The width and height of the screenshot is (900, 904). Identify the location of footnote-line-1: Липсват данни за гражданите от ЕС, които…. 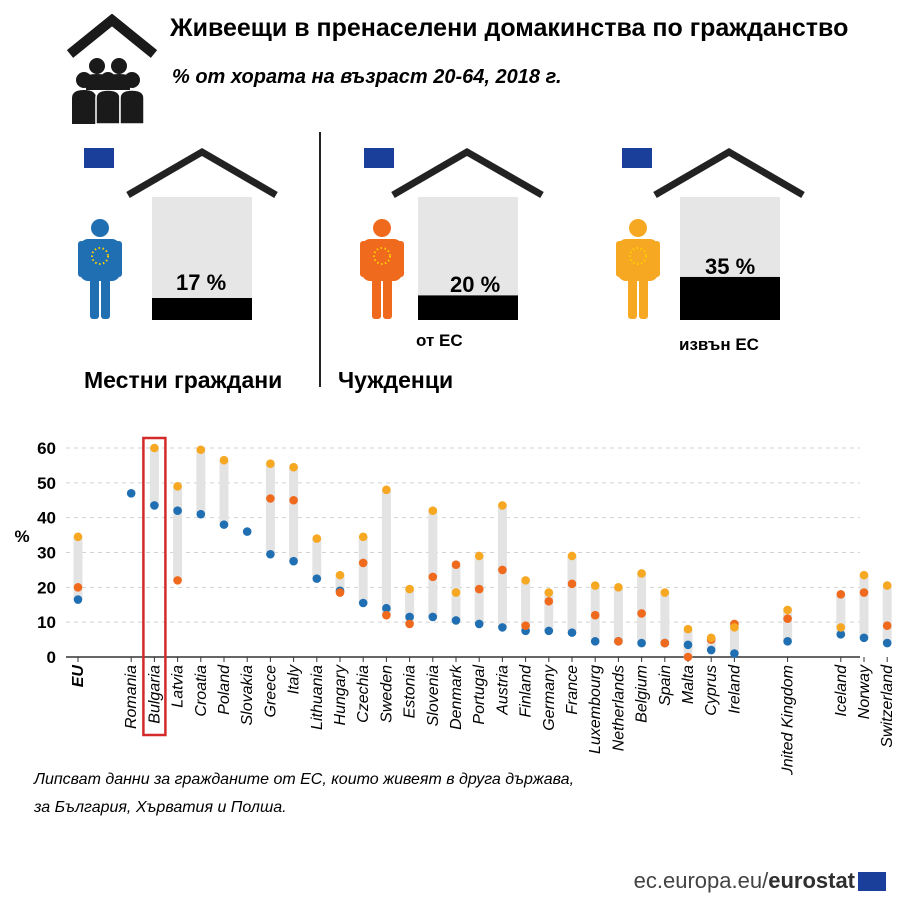
(304, 779).